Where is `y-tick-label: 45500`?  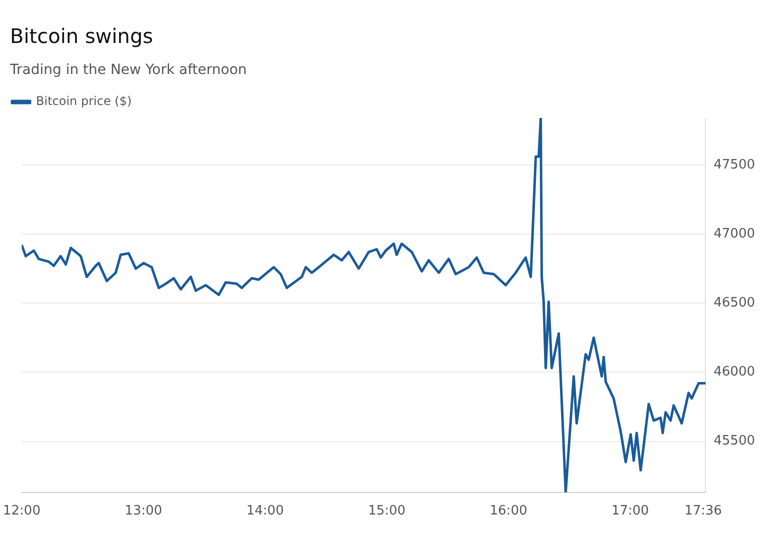
y-tick-label: 45500 is located at coordinates (735, 441).